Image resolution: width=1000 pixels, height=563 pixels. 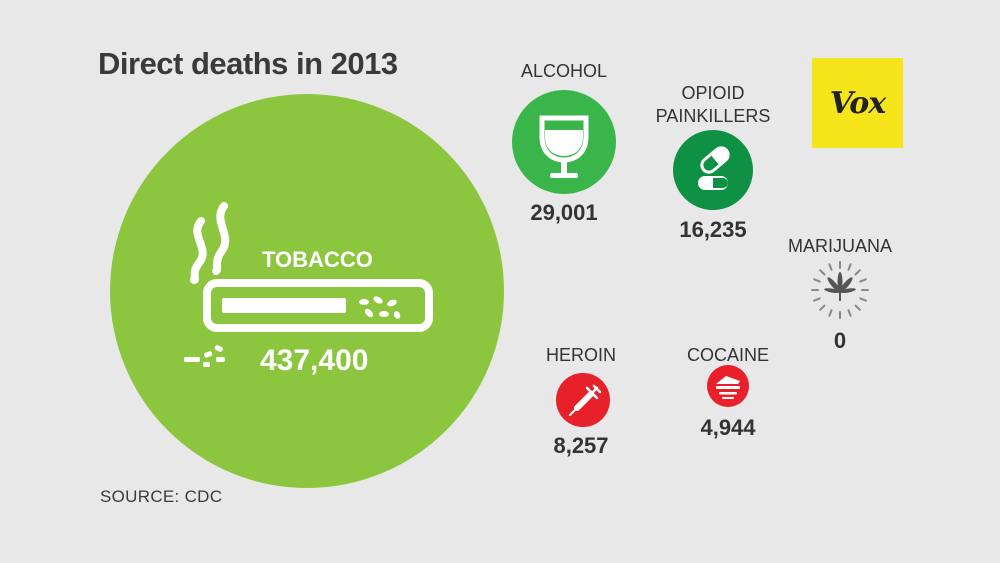 I want to click on syringe-icon, so click(x=585, y=400).